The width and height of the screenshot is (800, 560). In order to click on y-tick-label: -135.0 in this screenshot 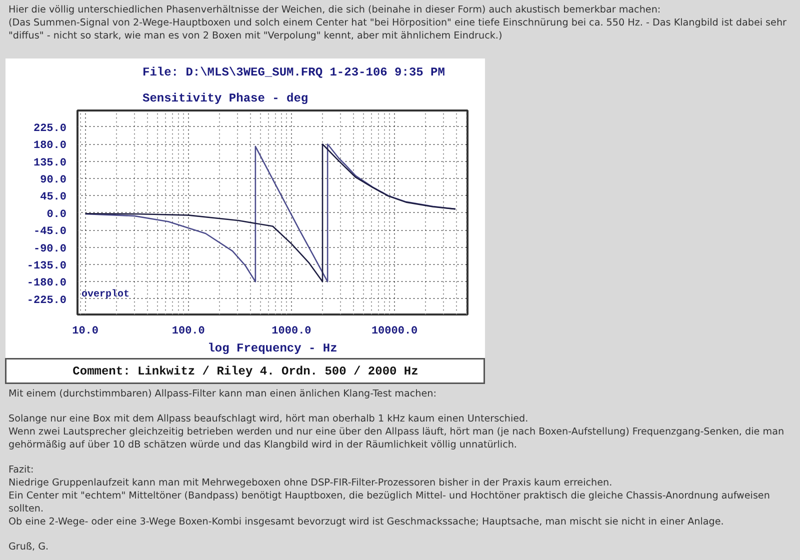, I will do `click(46, 266)`.